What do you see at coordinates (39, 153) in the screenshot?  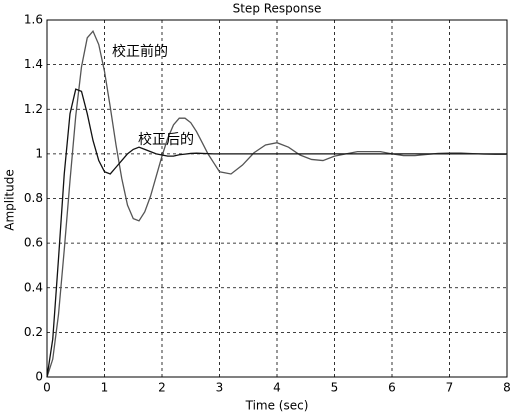 I see `y-tick-label: 1` at bounding box center [39, 153].